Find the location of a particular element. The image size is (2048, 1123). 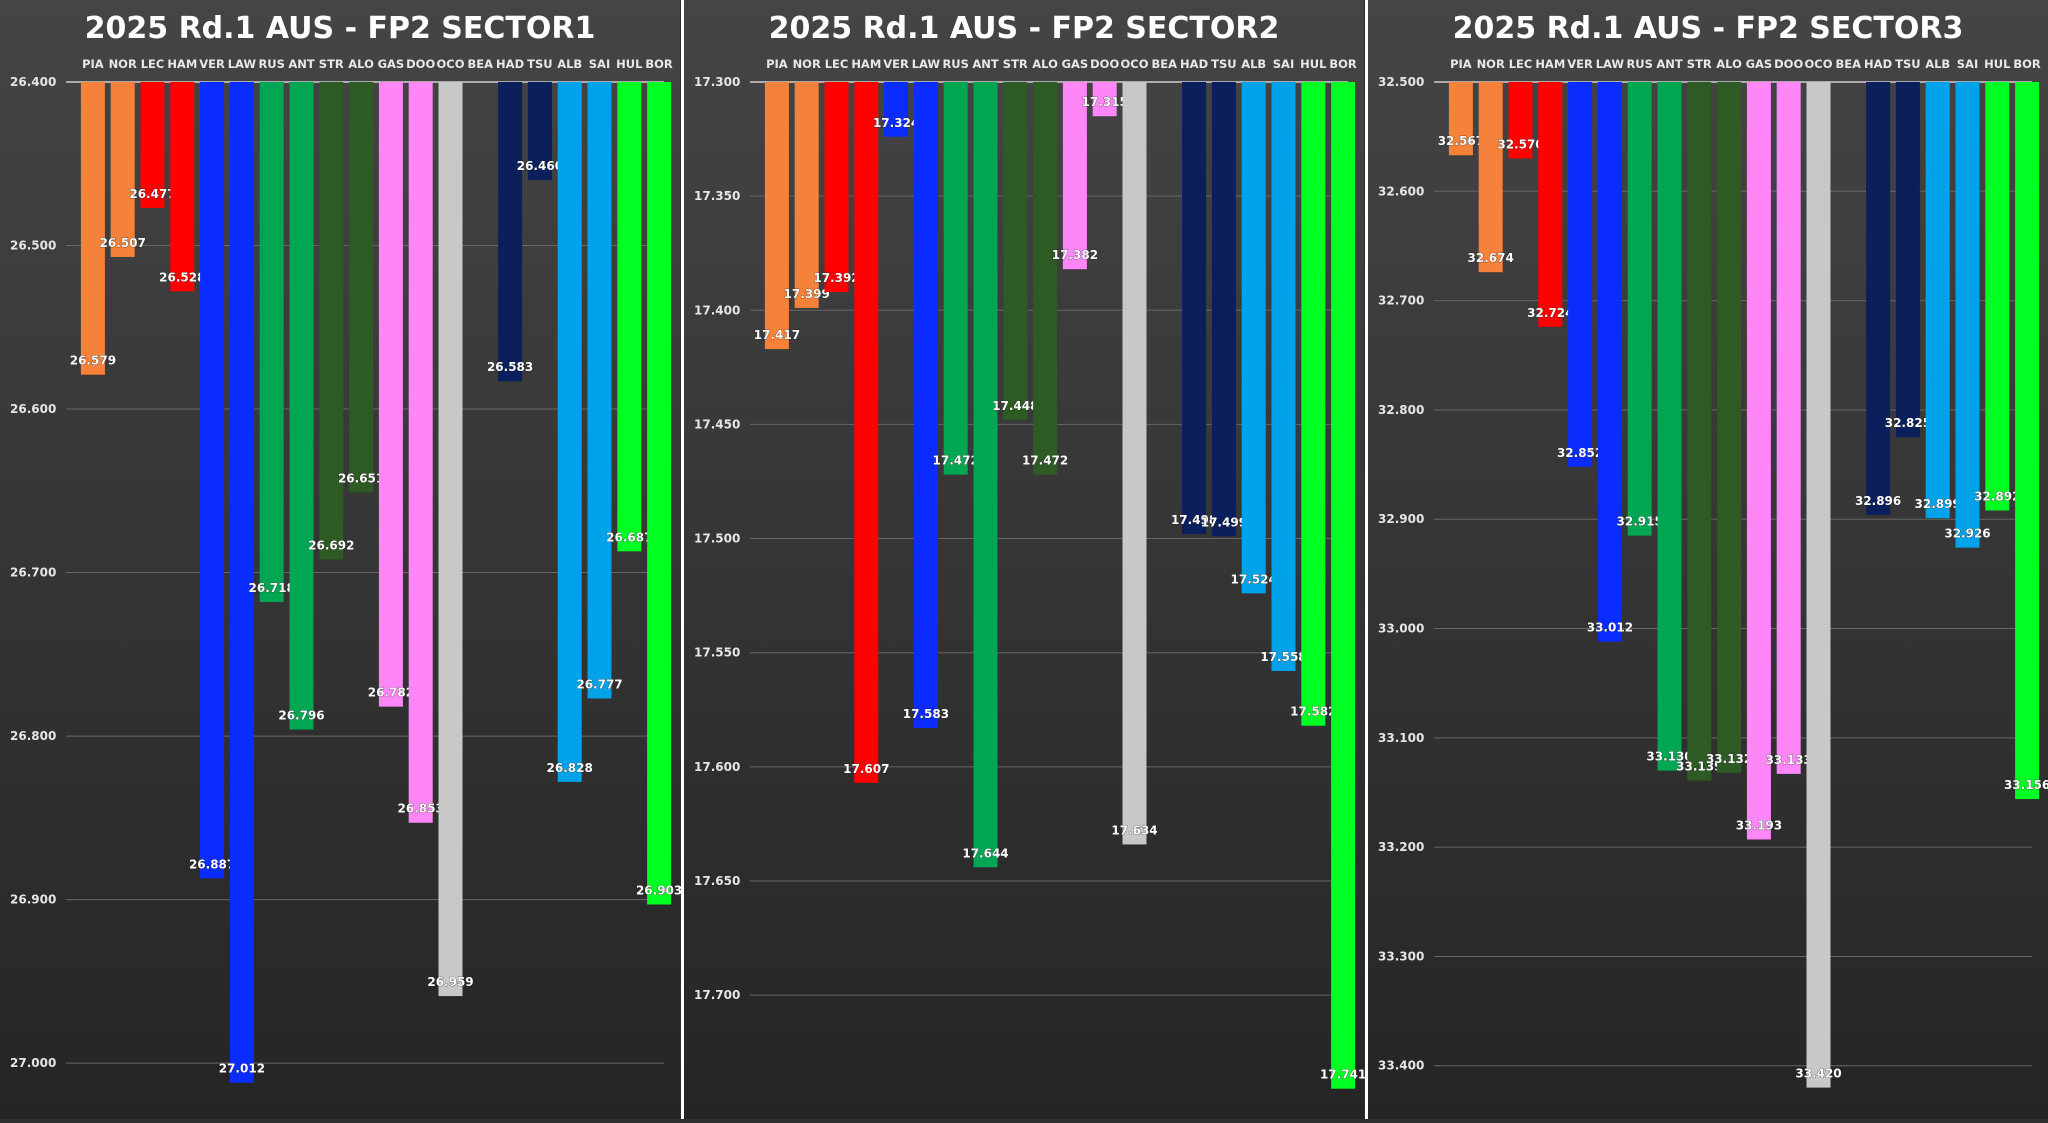

x-tick-label: HAD is located at coordinates (1194, 64).